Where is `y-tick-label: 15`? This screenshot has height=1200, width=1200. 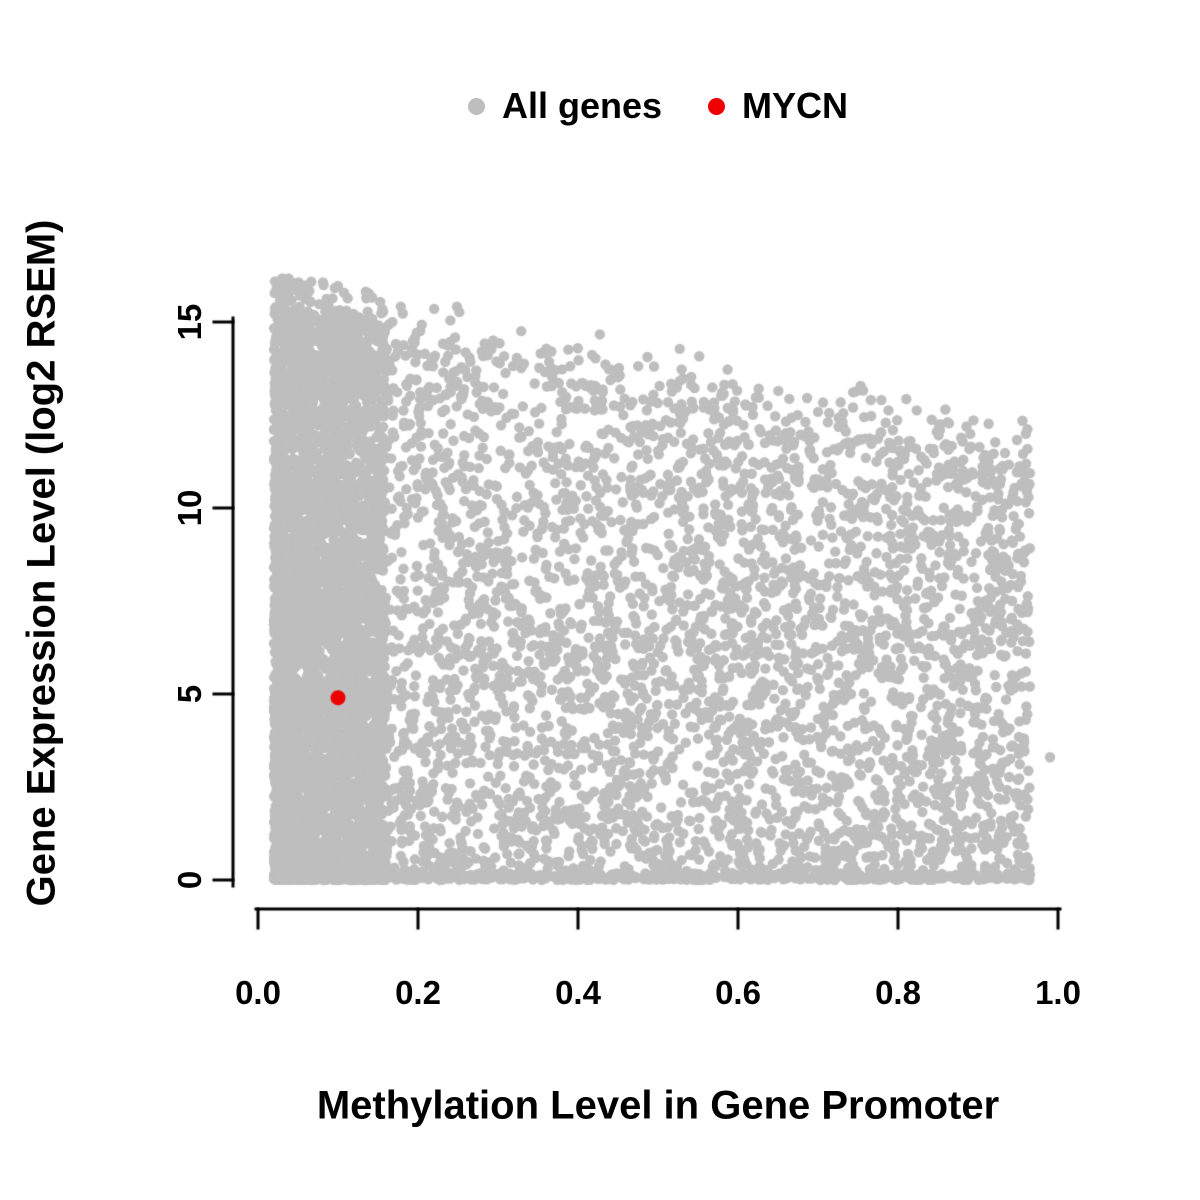
y-tick-label: 15 is located at coordinates (189, 322).